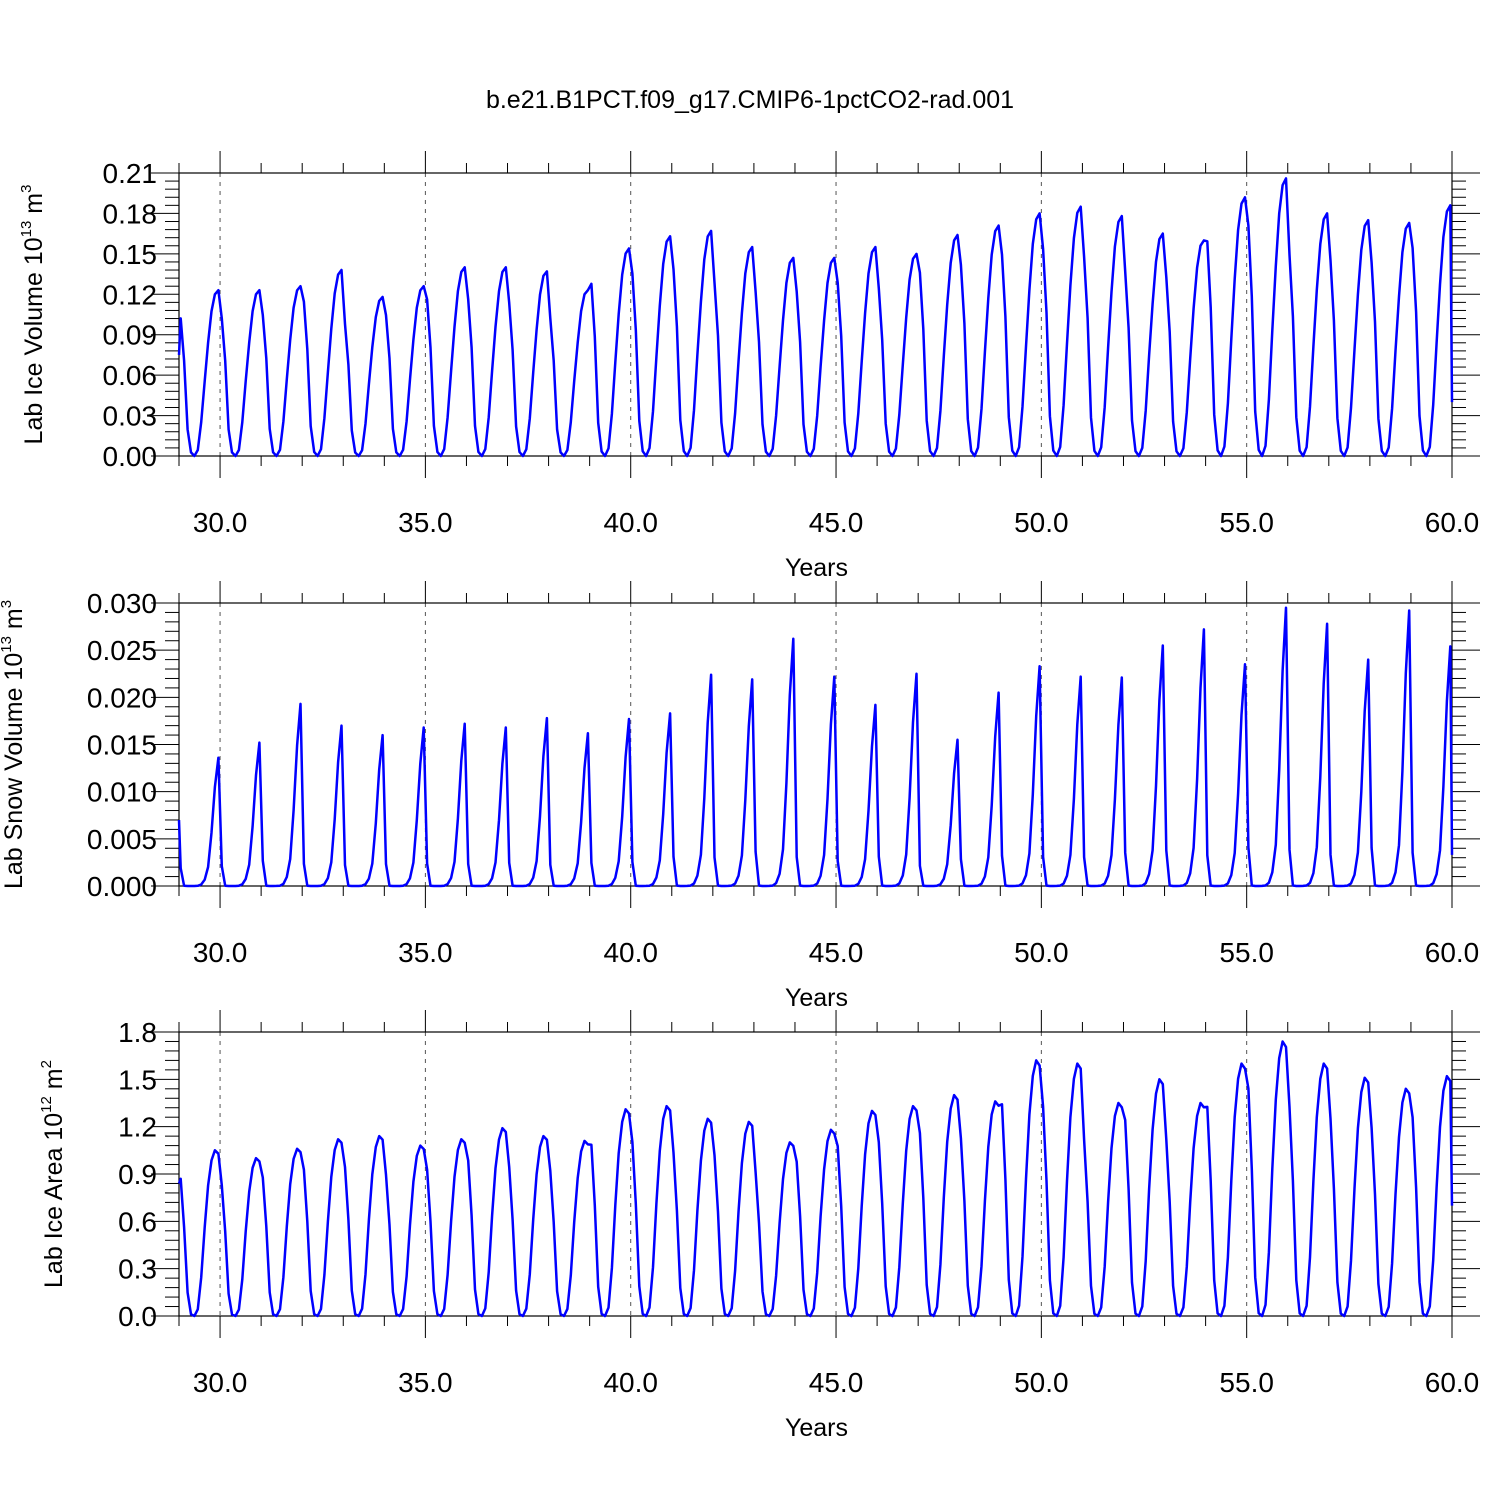  Describe the element at coordinates (130, 213) in the screenshot. I see `y-tick-label: 0.18` at that location.